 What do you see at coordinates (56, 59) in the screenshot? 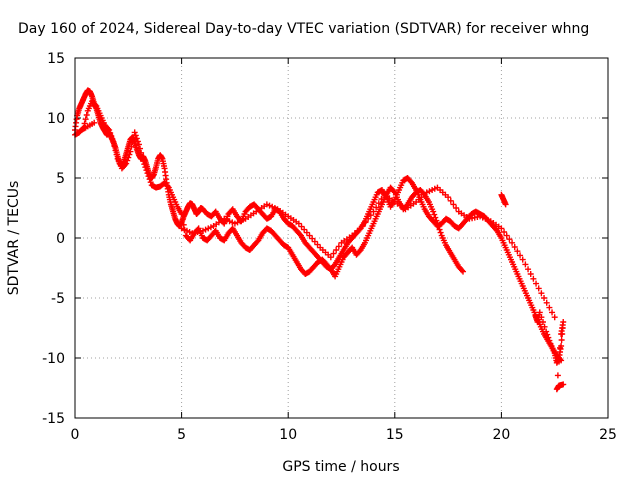
I see `y-tick-label: 15` at bounding box center [56, 59].